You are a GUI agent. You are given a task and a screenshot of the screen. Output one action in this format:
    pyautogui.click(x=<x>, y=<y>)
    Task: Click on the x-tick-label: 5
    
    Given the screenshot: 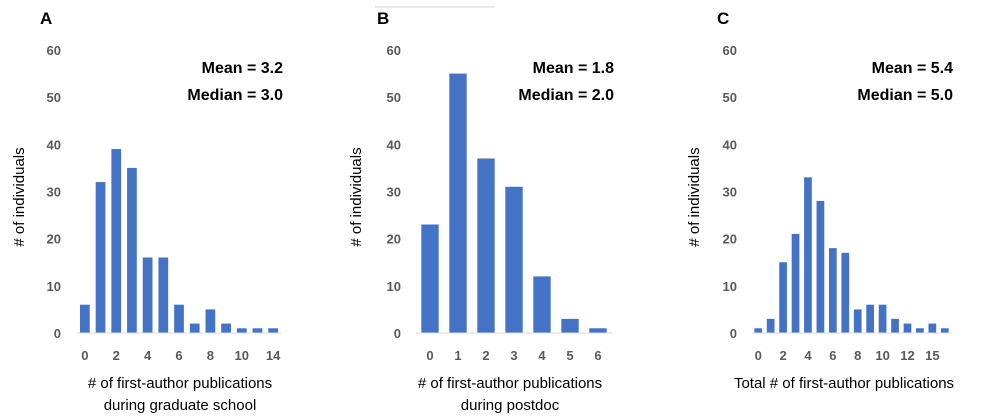 What is the action you would take?
    pyautogui.click(x=569, y=355)
    